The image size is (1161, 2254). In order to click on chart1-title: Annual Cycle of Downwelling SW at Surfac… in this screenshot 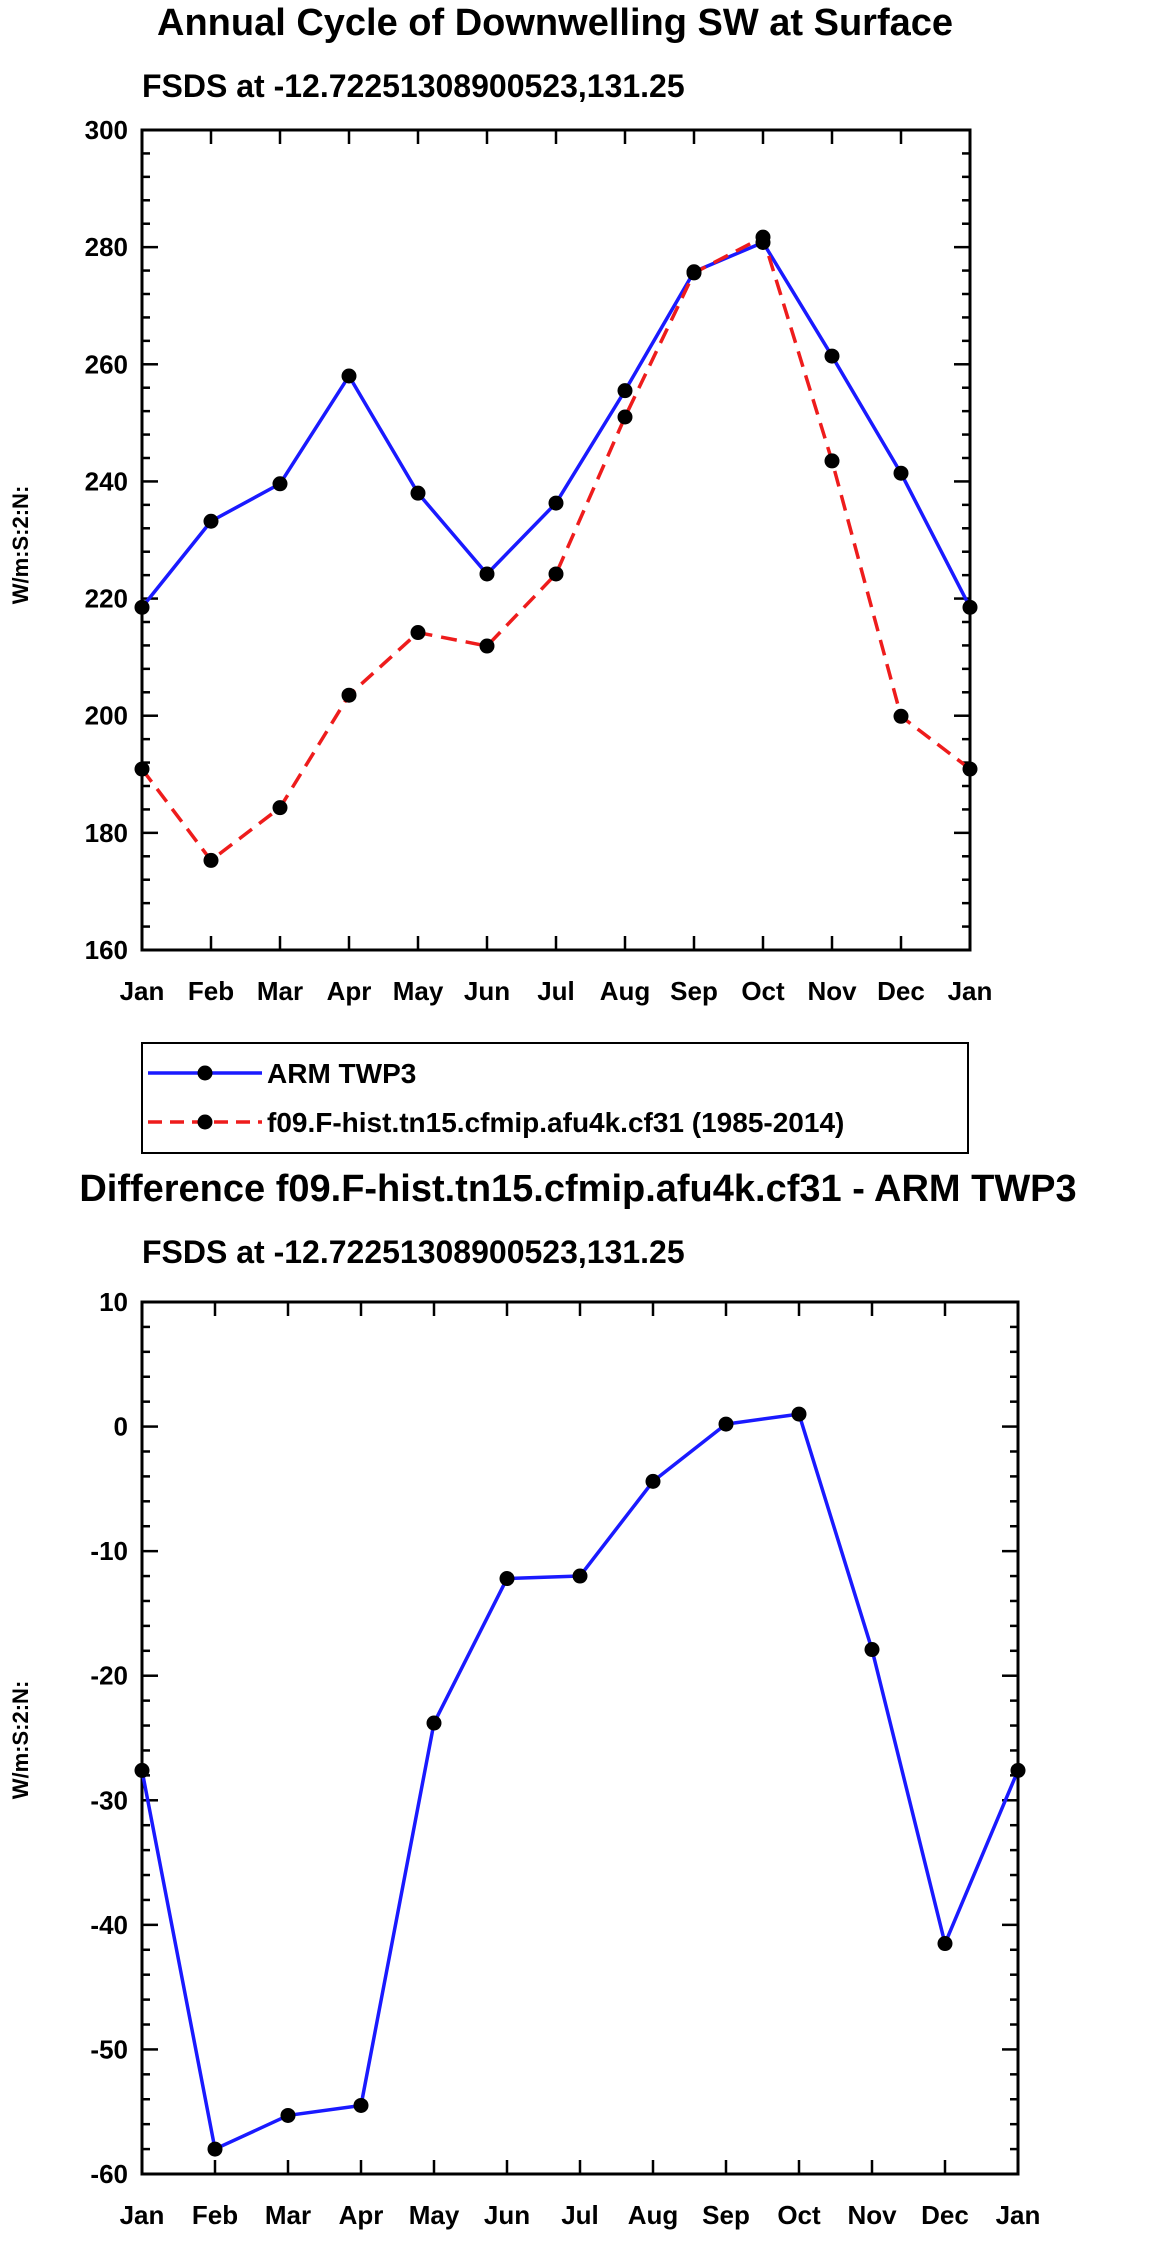, I will do `click(555, 23)`.